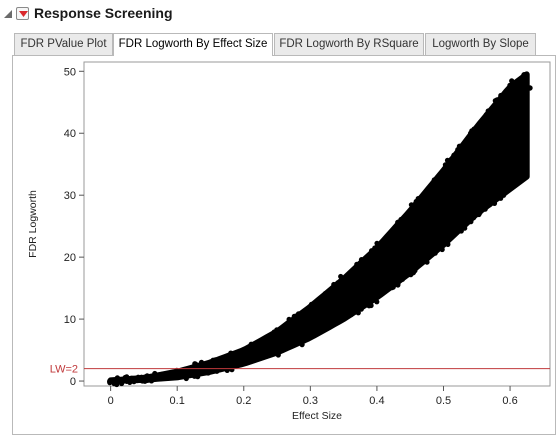 This screenshot has height=438, width=559. What do you see at coordinates (480, 44) in the screenshot?
I see `tab-logworth-by-slope: Logworth By Slope` at bounding box center [480, 44].